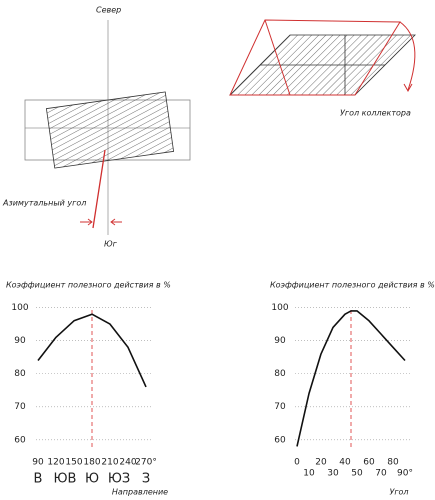 This screenshot has width=435, height=500. What do you see at coordinates (109, 463) in the screenshot?
I see `x-tick-label: 210` at bounding box center [109, 463].